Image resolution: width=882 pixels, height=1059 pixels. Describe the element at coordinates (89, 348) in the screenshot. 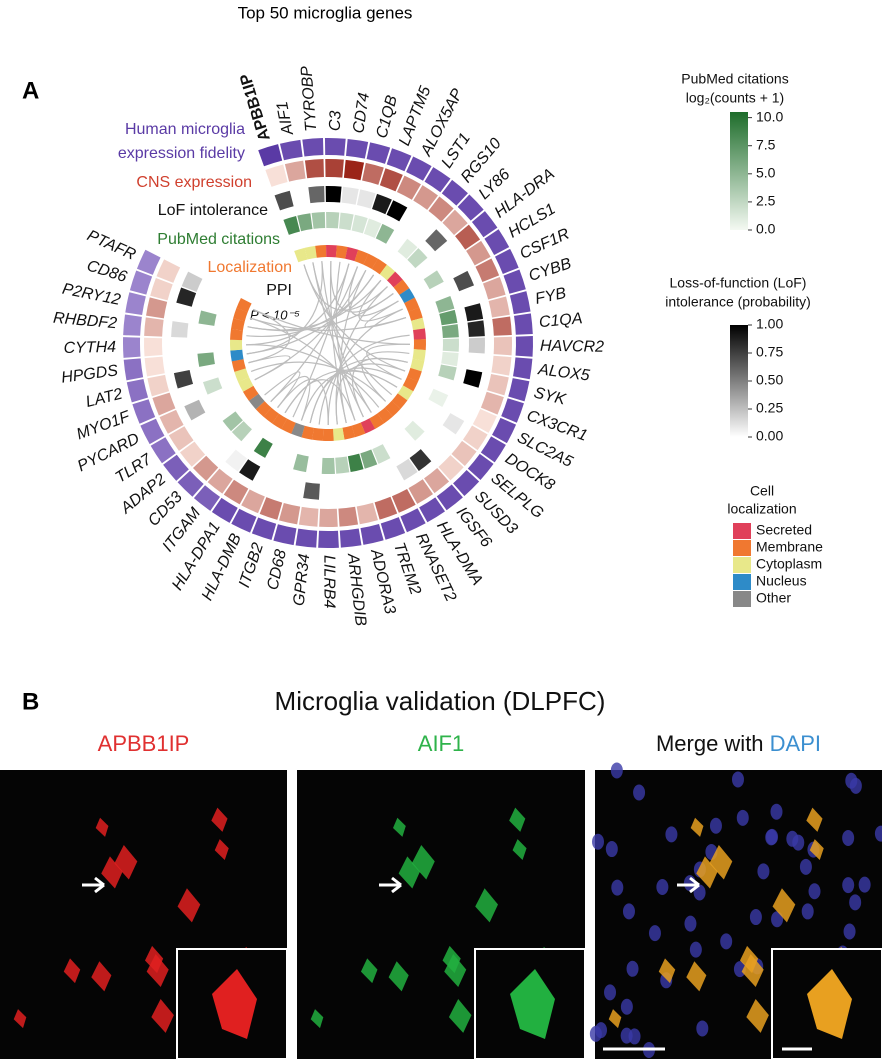

I see `gene-label: CYTH4` at that location.